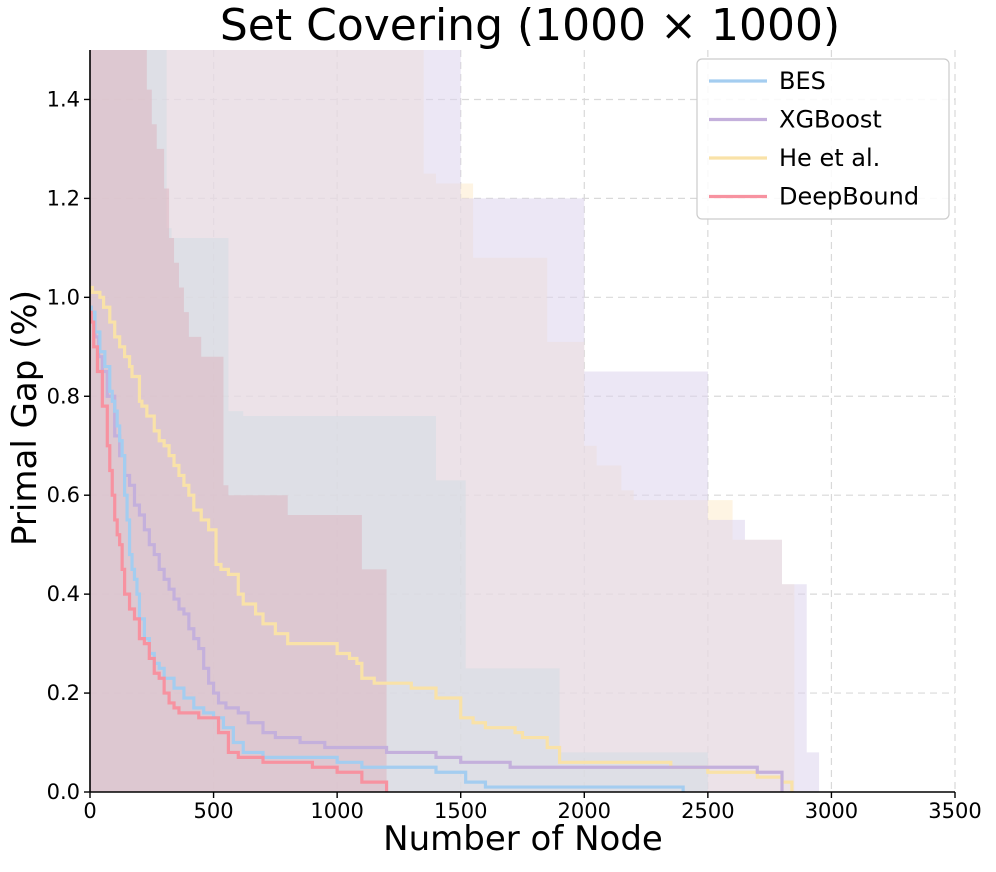  Describe the element at coordinates (25, 418) in the screenshot. I see `y-axis-label: Primal Gap (%)` at that location.